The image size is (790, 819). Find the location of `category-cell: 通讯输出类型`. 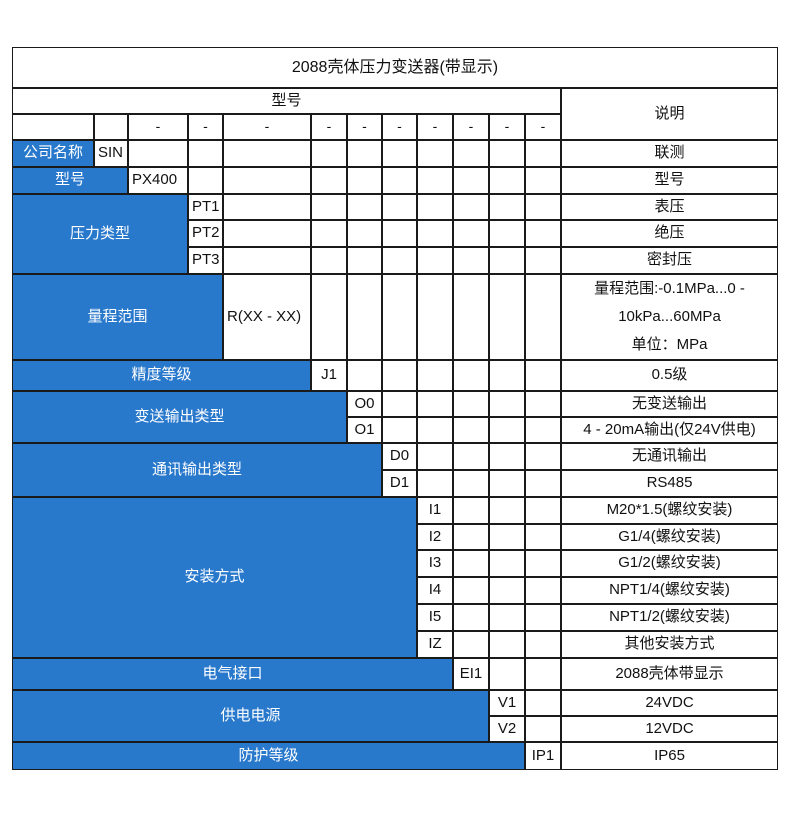

category-cell: 通讯输出类型 is located at coordinates (197, 470).